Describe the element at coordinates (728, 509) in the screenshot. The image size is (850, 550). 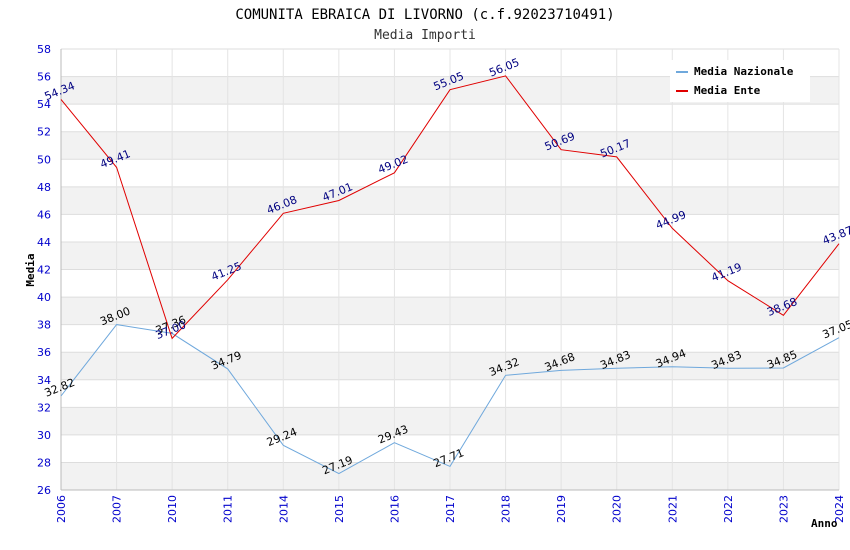
I see `x-tick-label: 2022` at that location.